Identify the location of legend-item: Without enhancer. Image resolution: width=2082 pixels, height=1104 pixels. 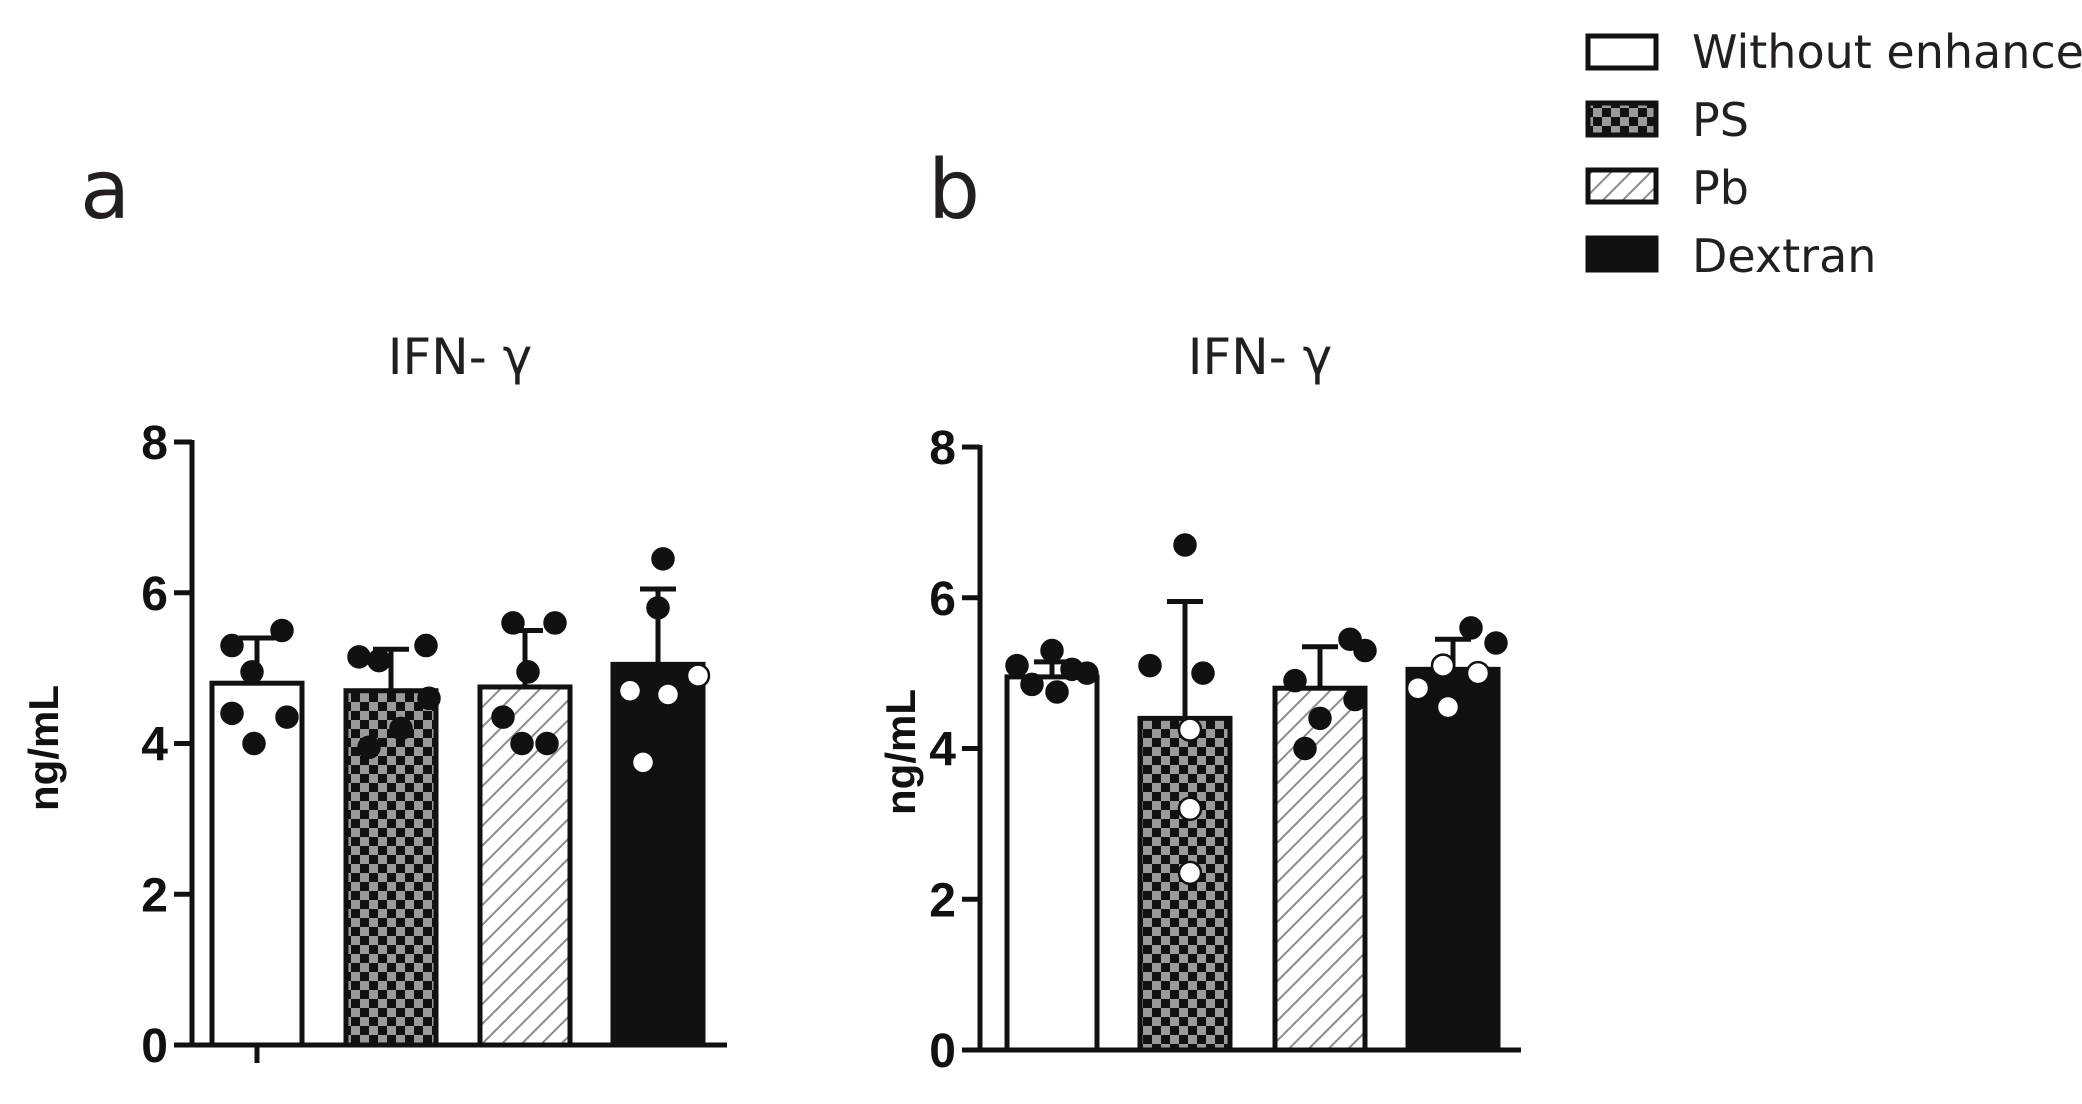
(1833, 52).